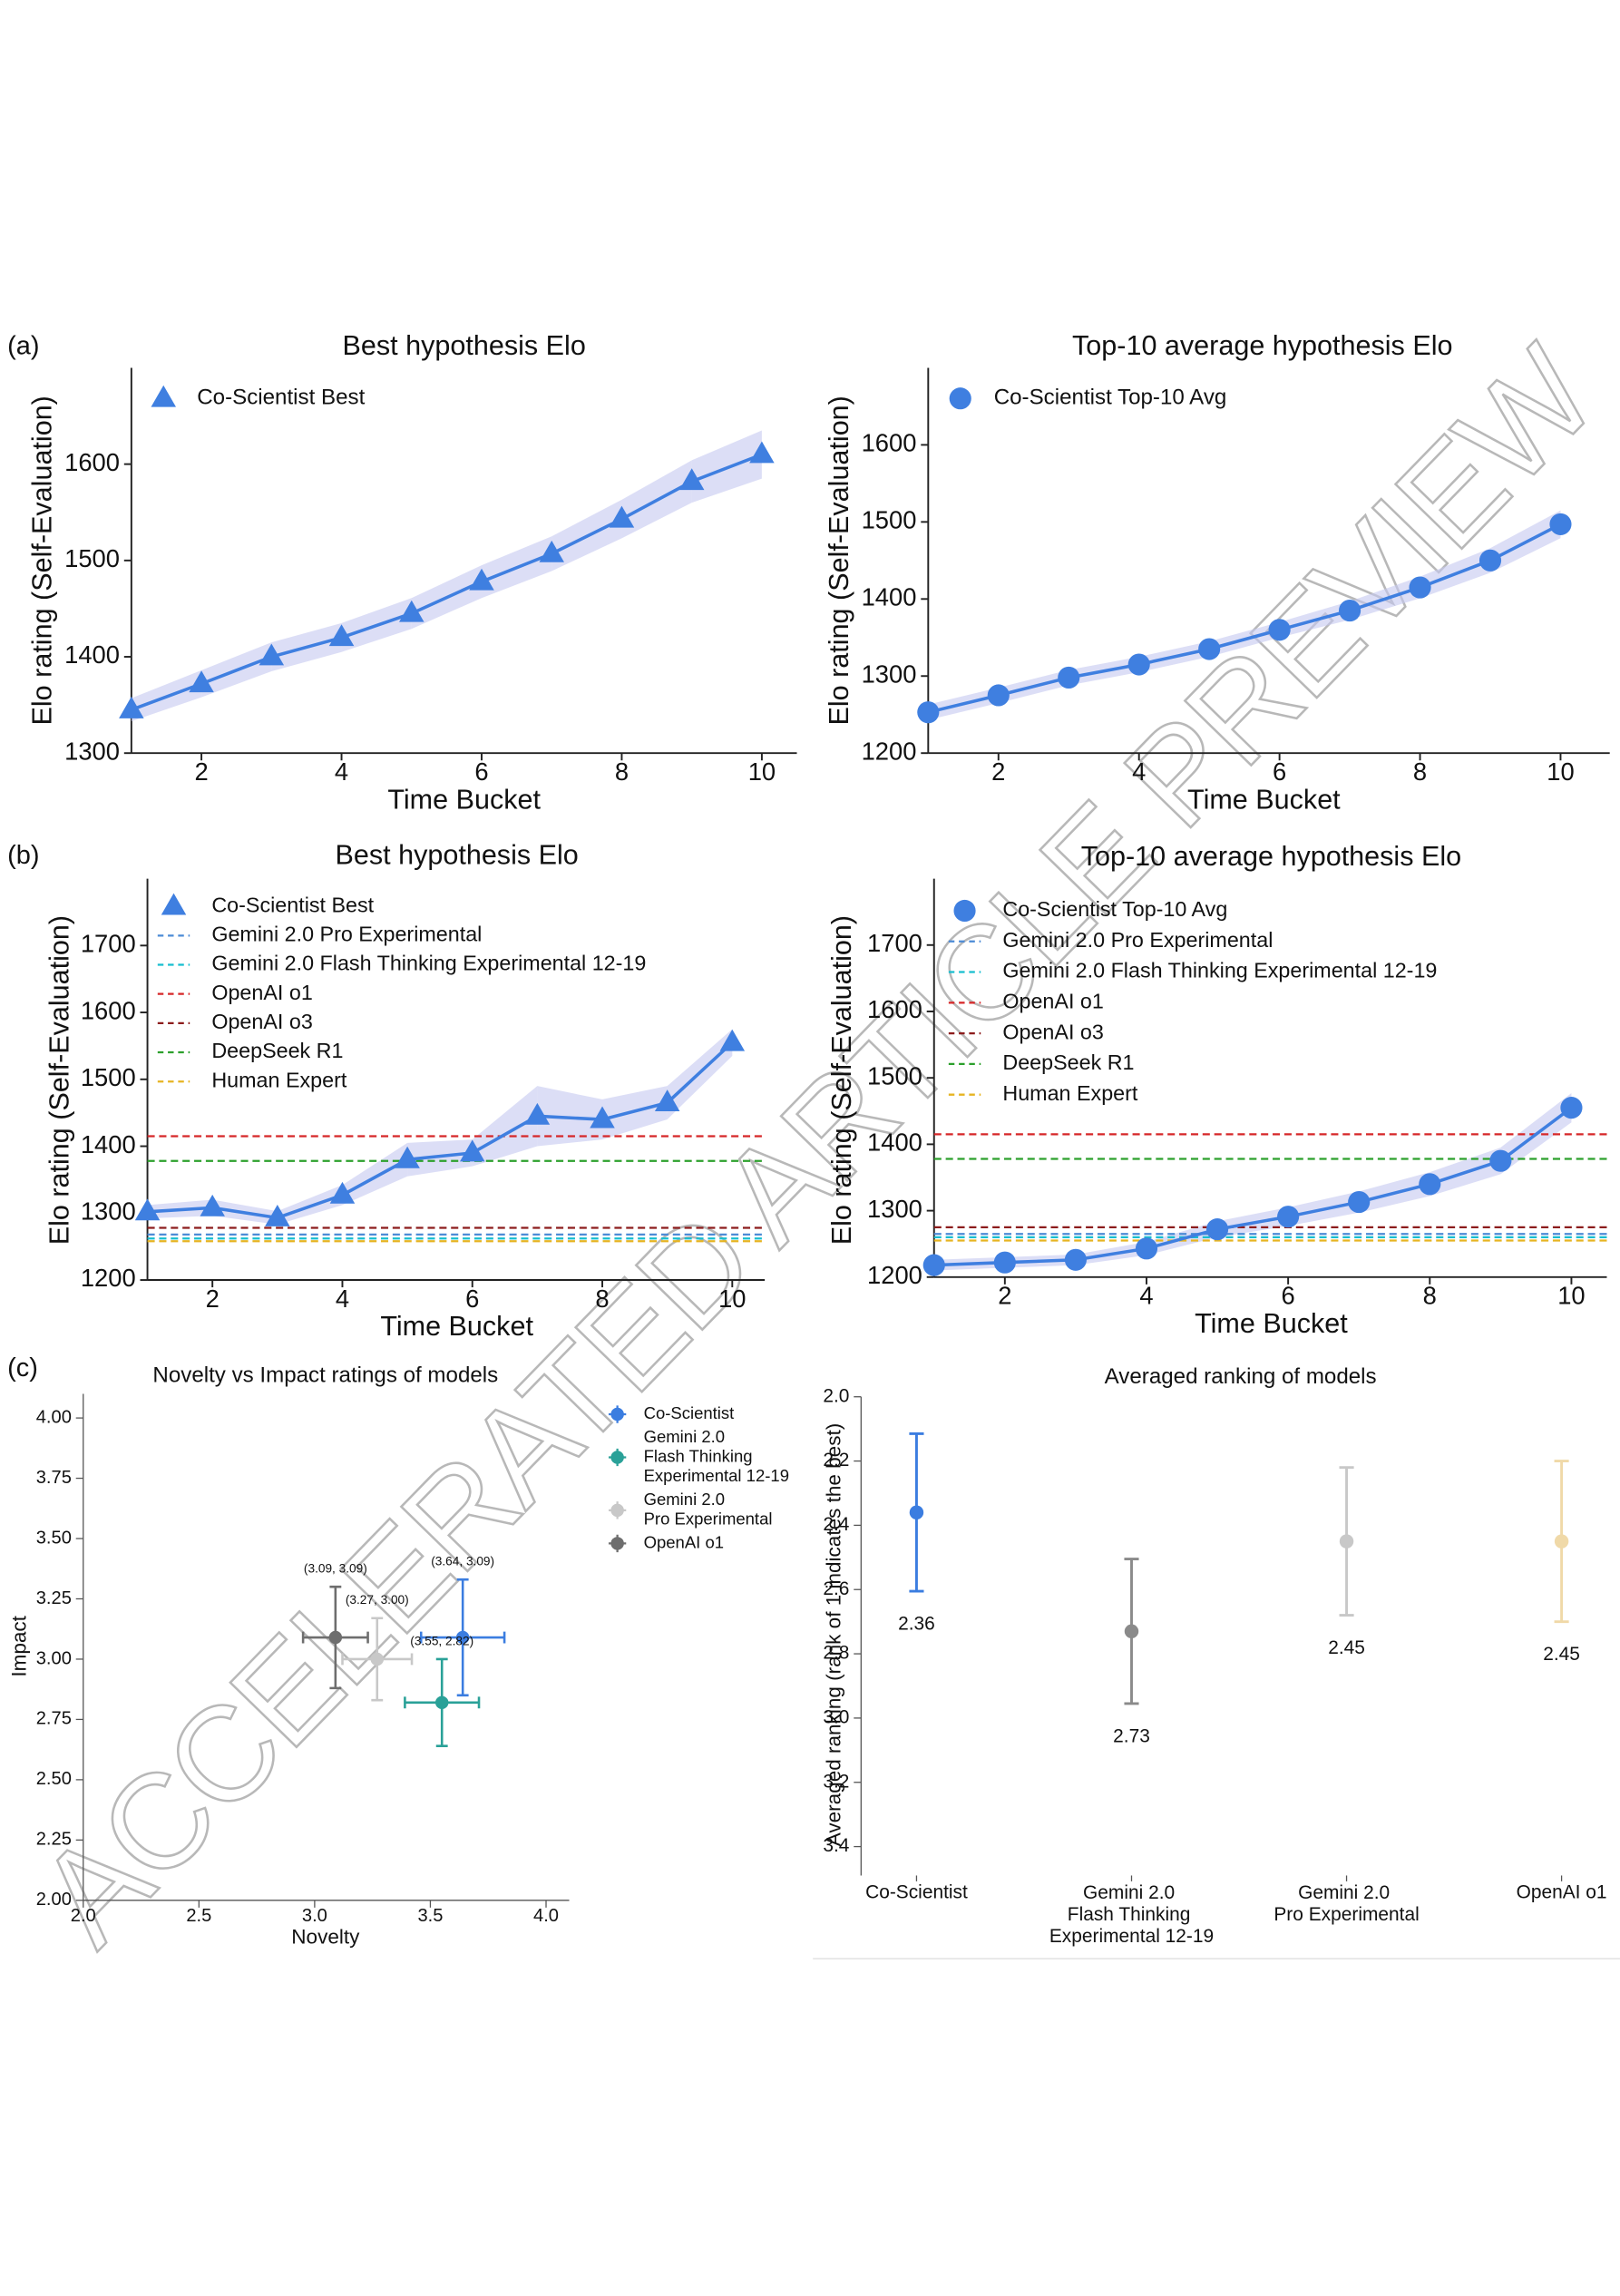 This screenshot has width=1620, height=2296. I want to click on y-axis-label: Impact, so click(19, 1645).